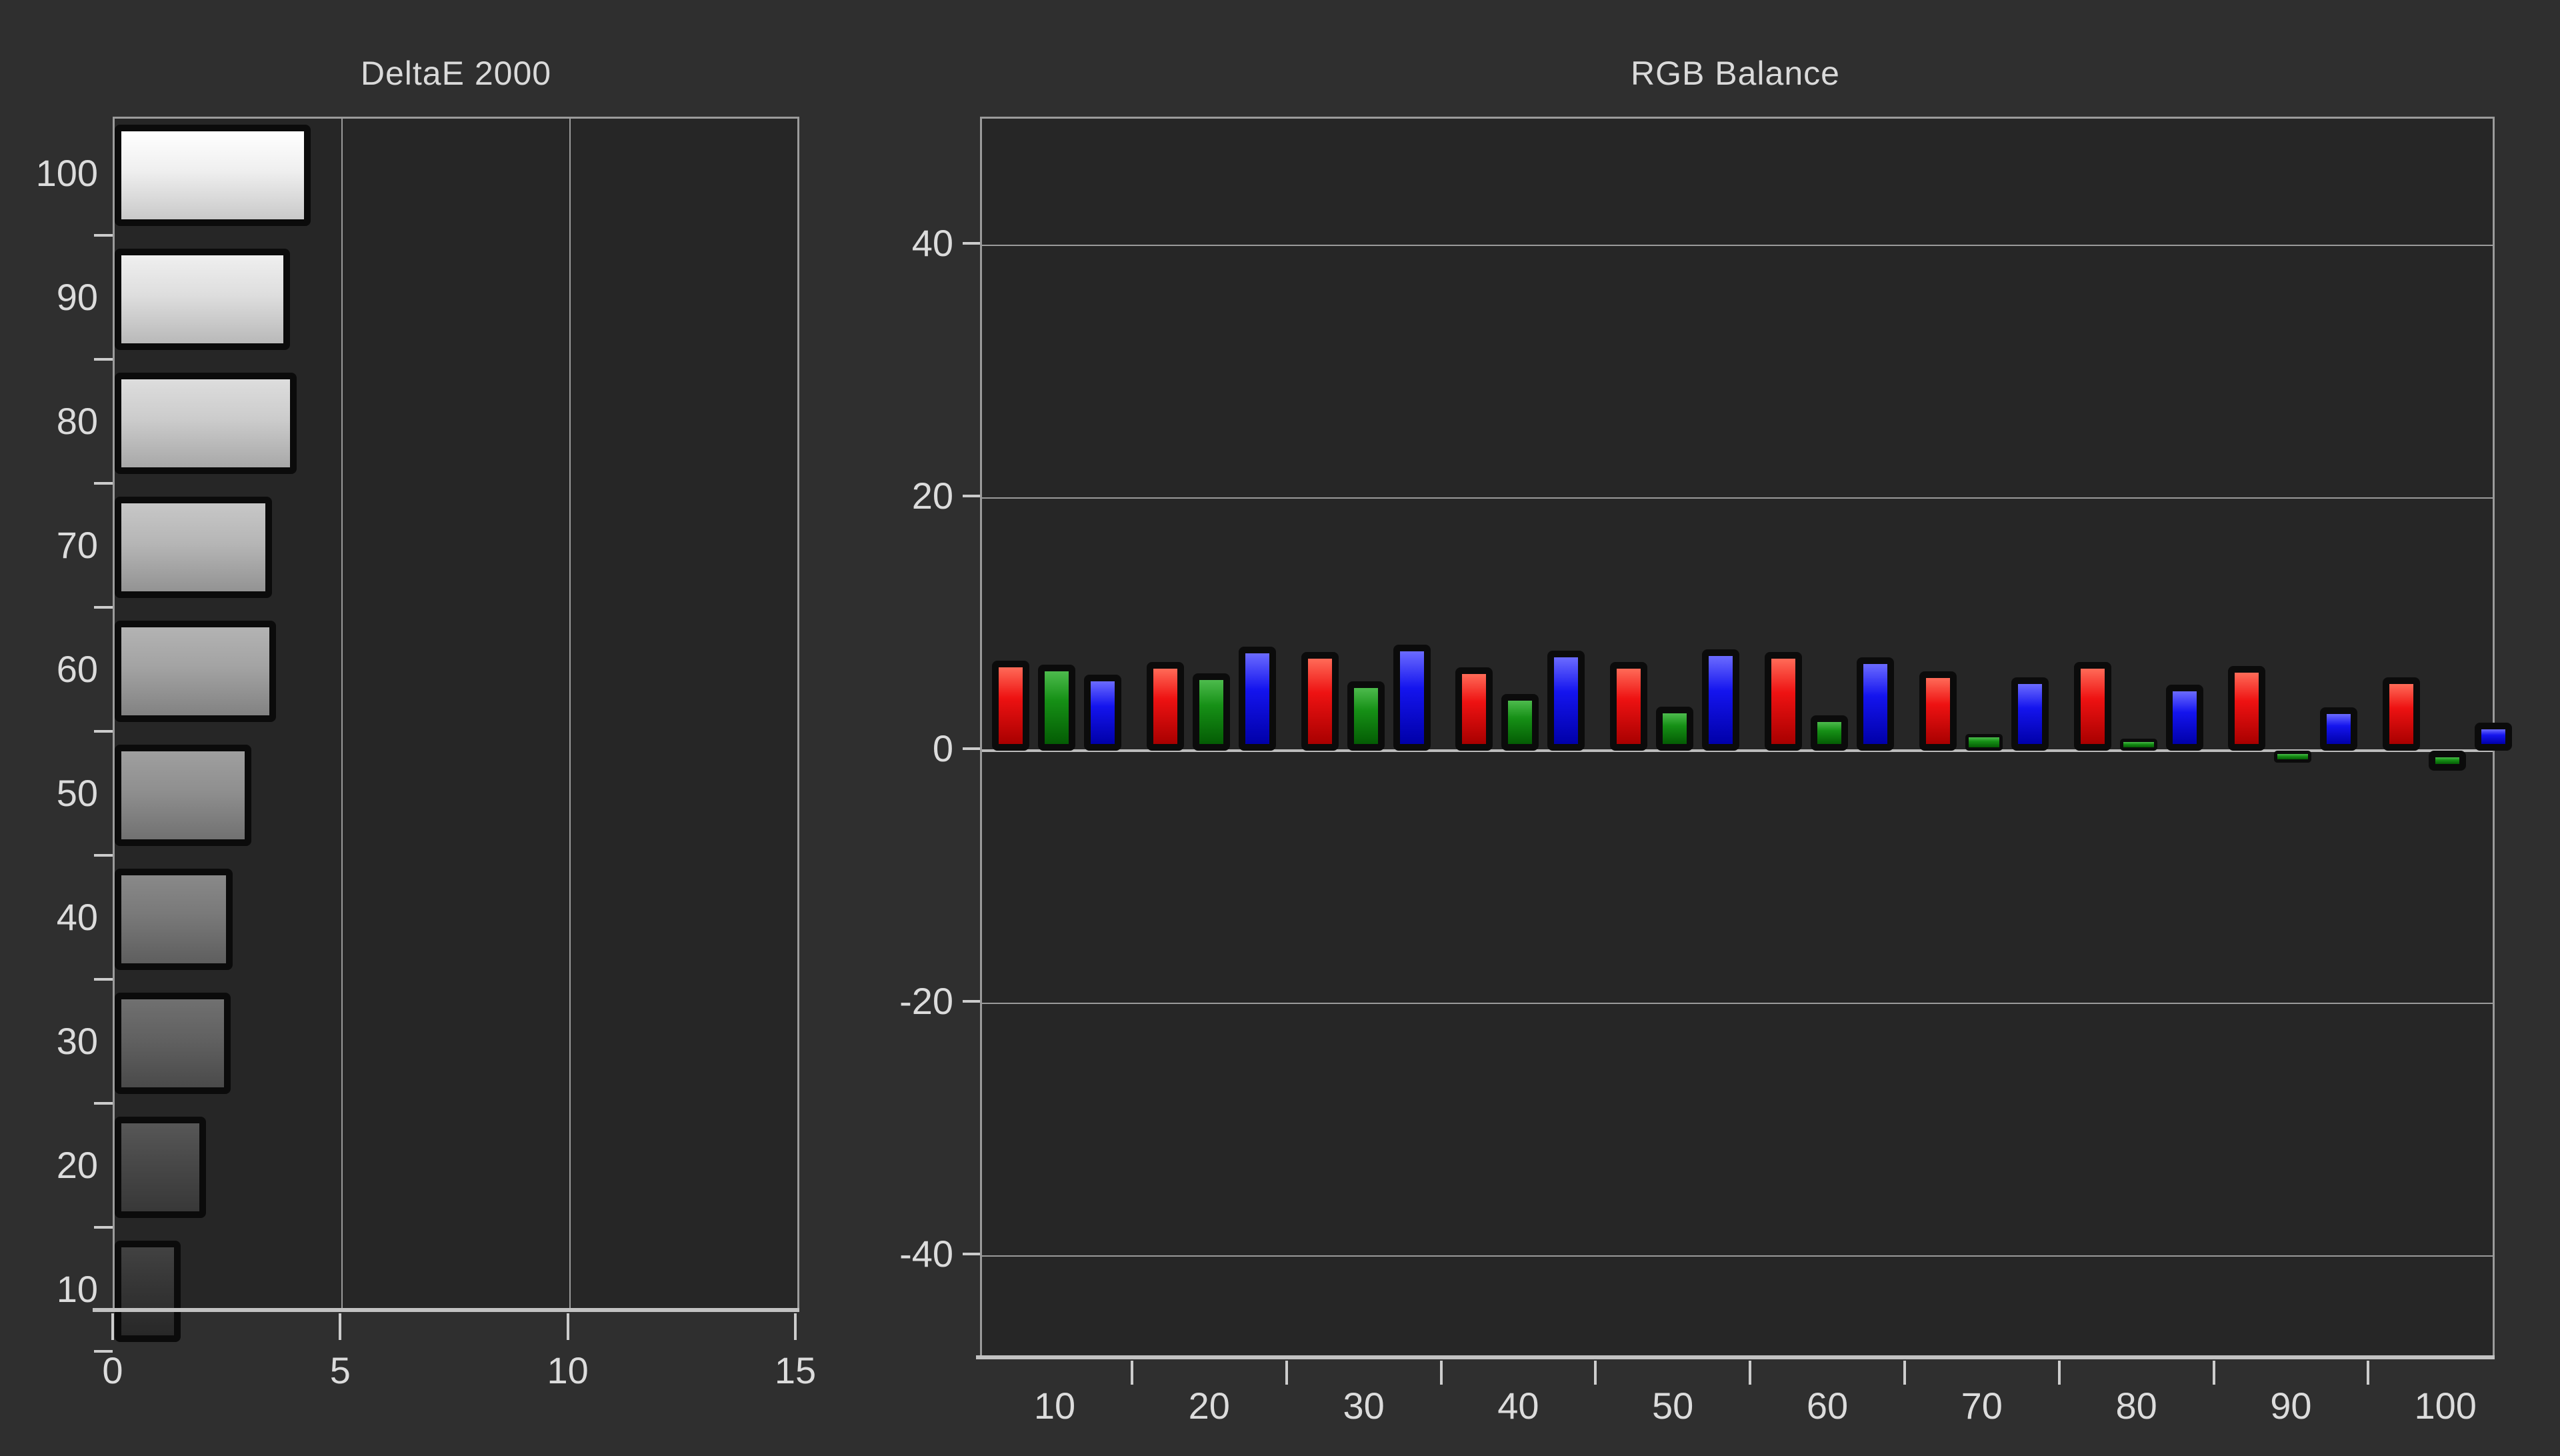  I want to click on deltae-chart-title: DeltaE 2000, so click(456, 73).